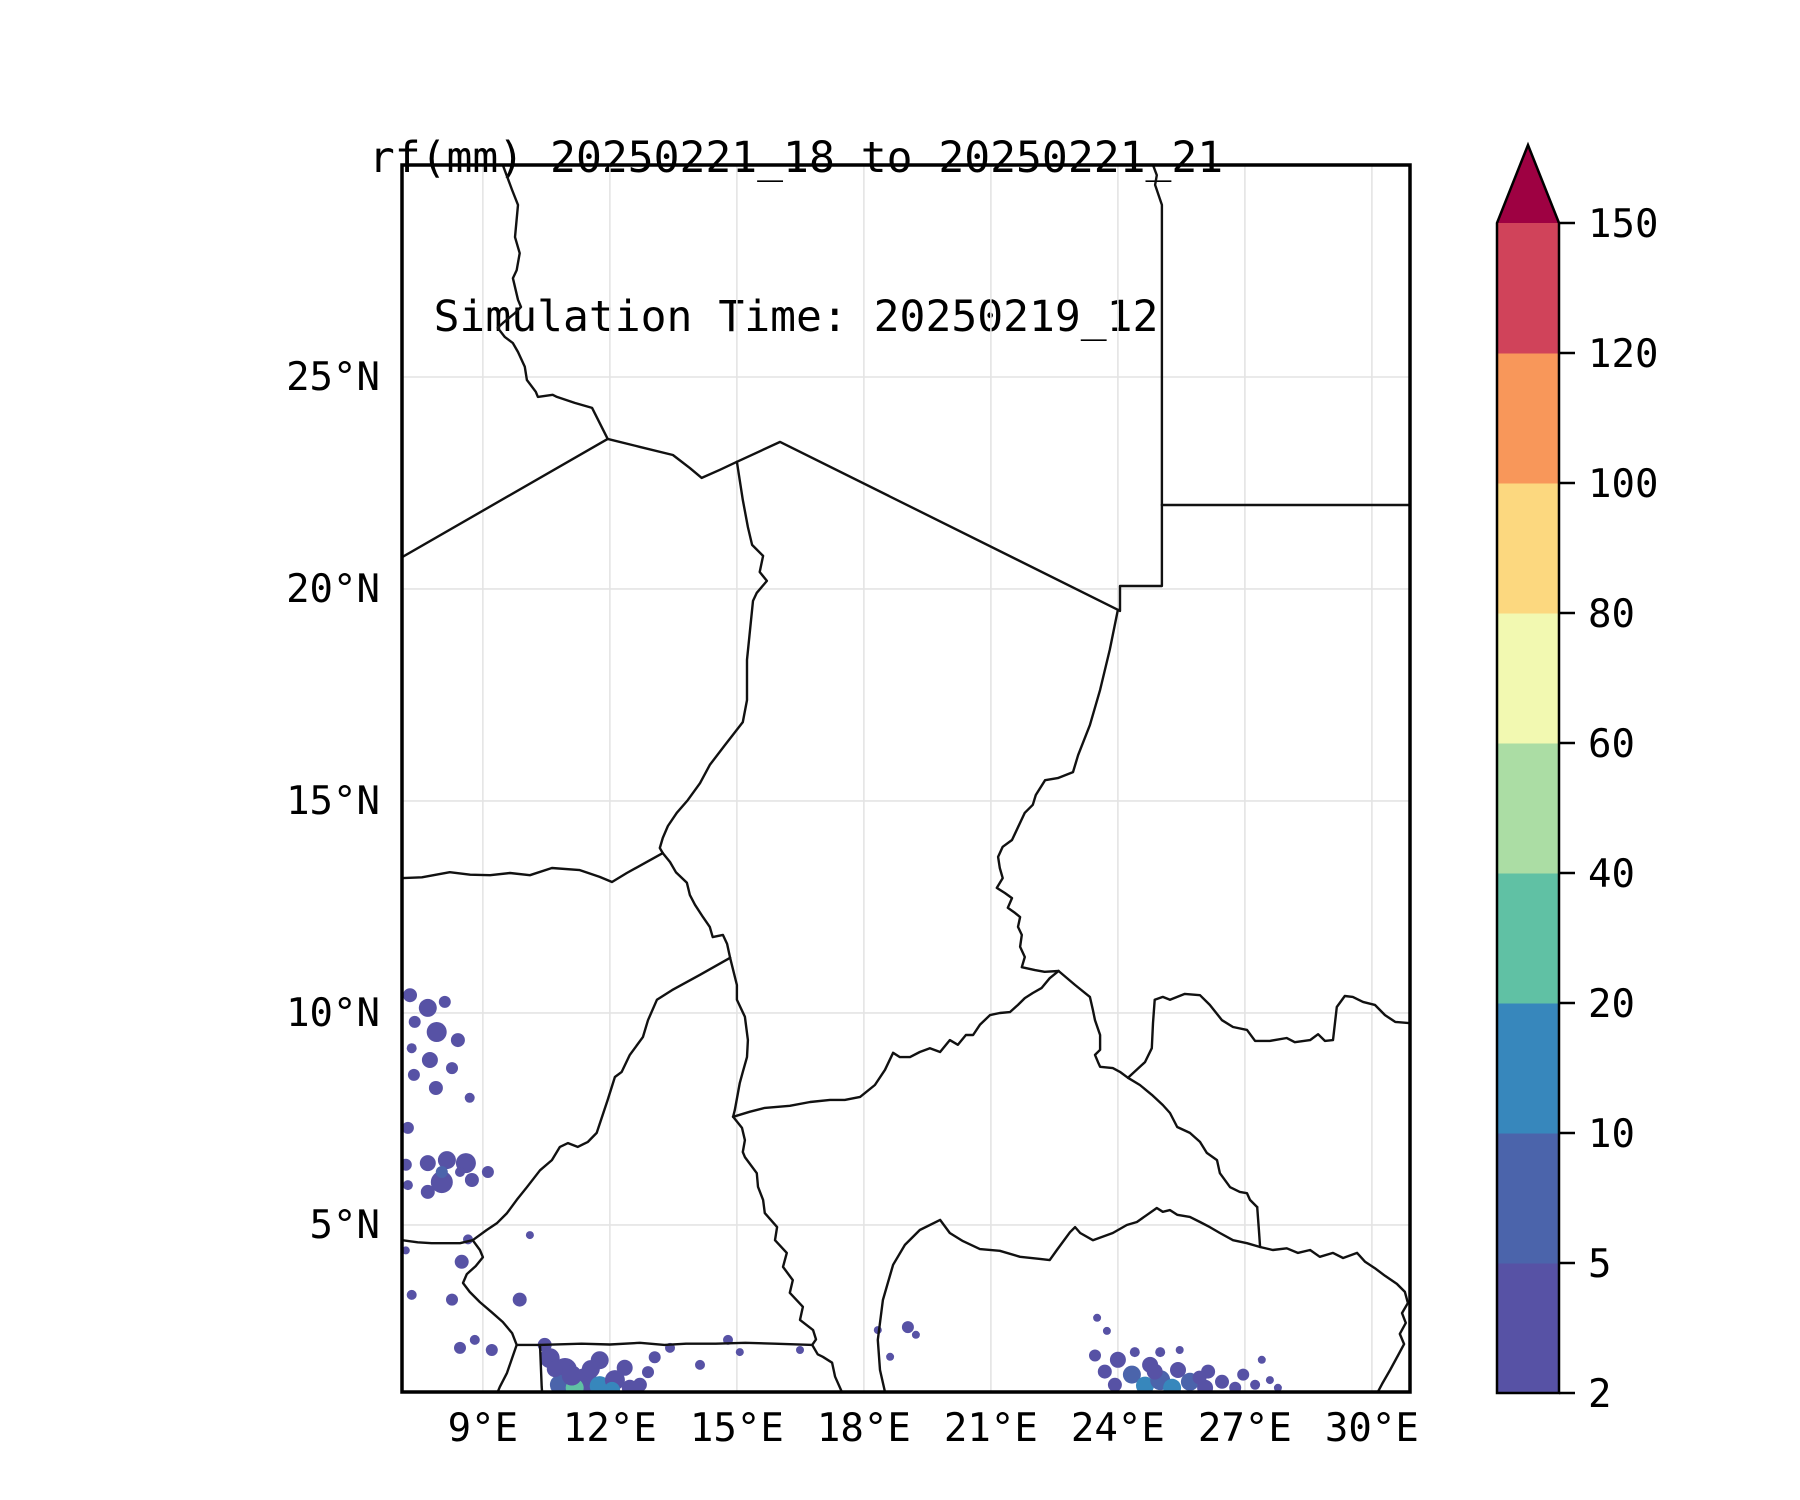  What do you see at coordinates (1611, 1004) in the screenshot?
I see `colorbar-tick-label: 20` at bounding box center [1611, 1004].